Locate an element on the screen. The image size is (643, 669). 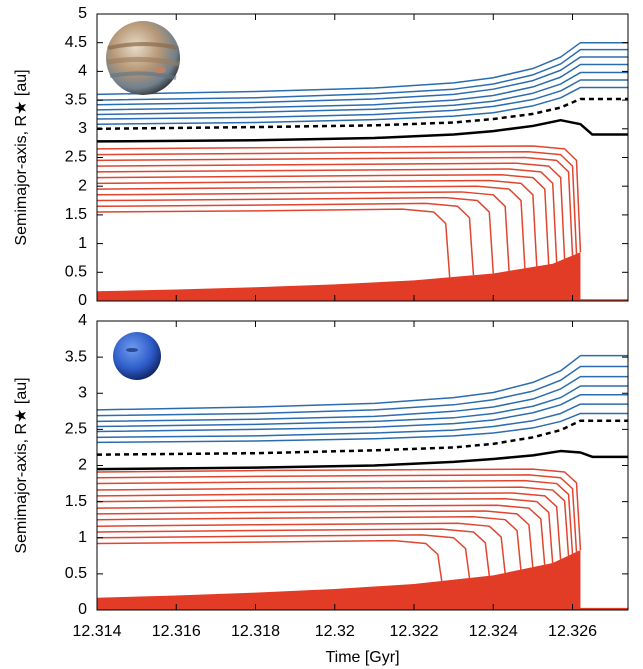
x-tick-label: 12.316 is located at coordinates (176, 631).